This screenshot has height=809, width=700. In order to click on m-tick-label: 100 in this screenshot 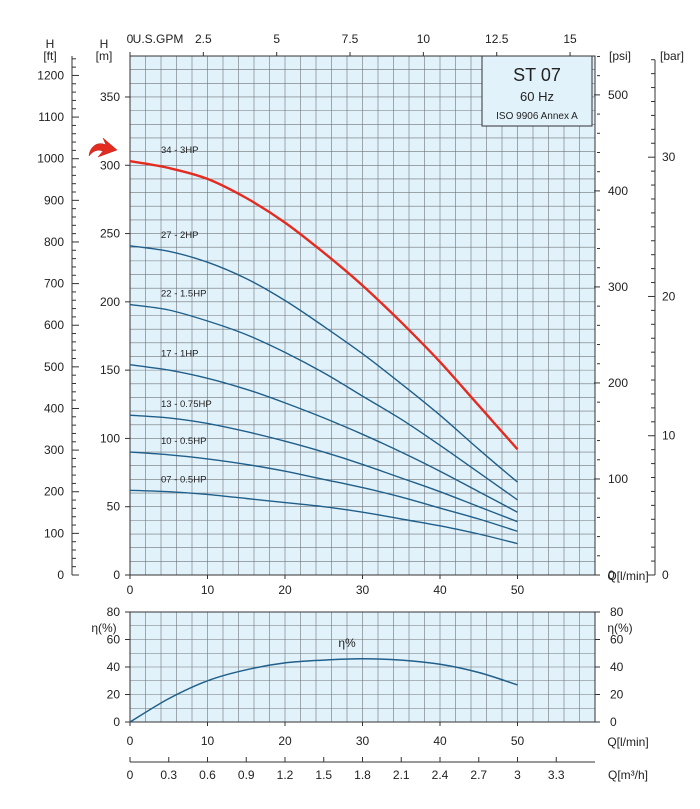, I will do `click(110, 438)`.